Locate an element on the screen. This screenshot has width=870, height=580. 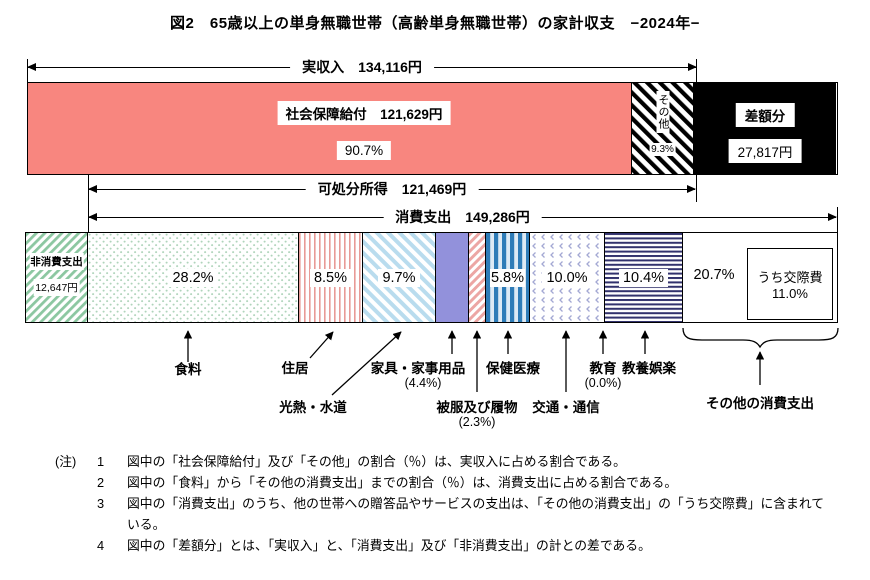
consumption-arrow-label: 消費支出 149,286円 is located at coordinates (462, 217).